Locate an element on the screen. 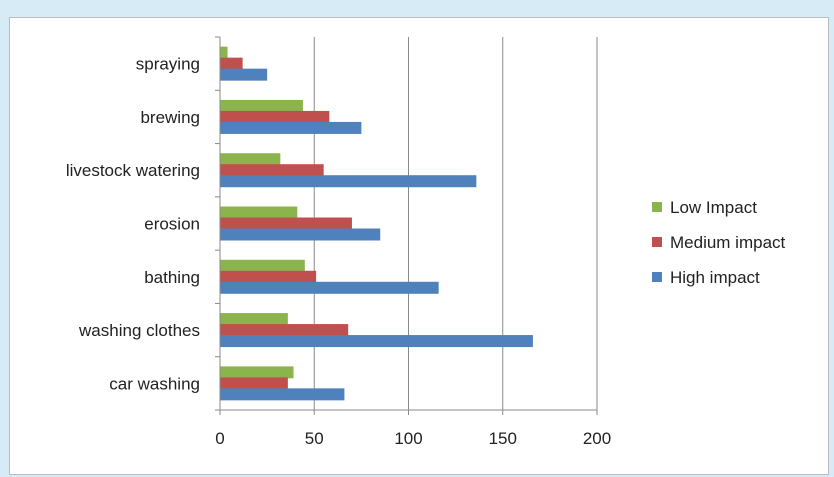  x-tick-label: 200 is located at coordinates (597, 438).